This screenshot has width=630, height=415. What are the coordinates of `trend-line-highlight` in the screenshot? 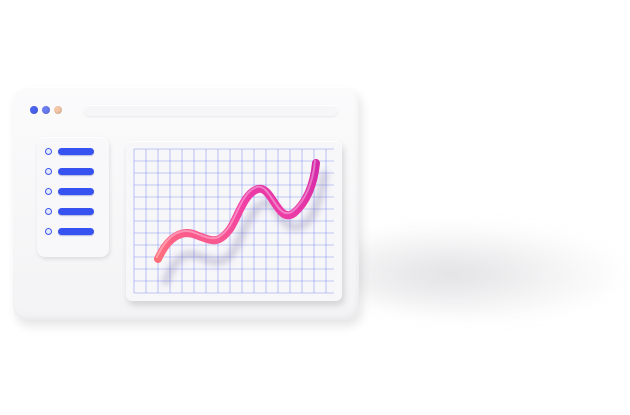 It's located at (236, 209).